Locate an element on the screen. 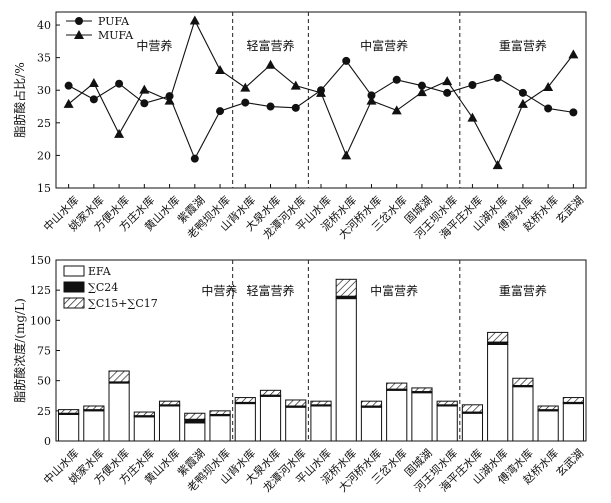  bar-segment-c24 is located at coordinates (195, 421).